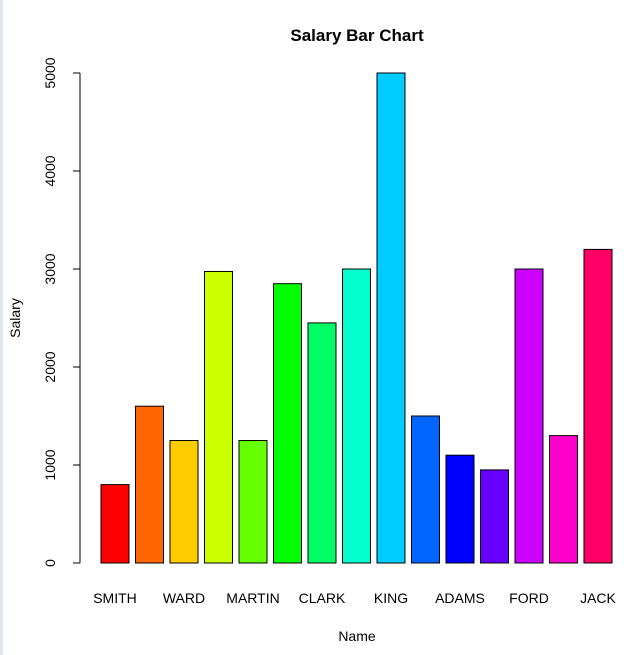  What do you see at coordinates (563, 499) in the screenshot?
I see `bar-miller` at bounding box center [563, 499].